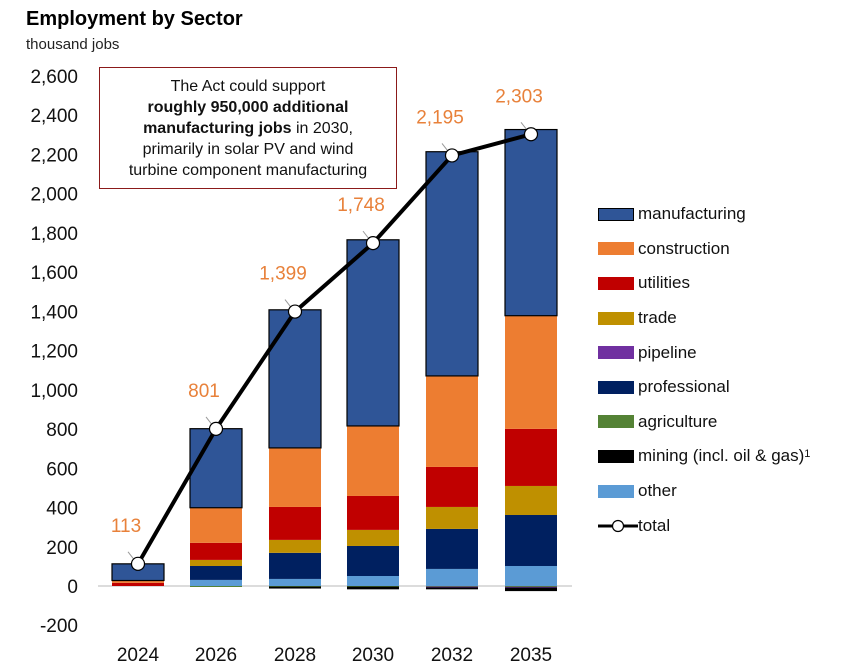  I want to click on annotation-line-4: primarily in solar PV and wind, so click(248, 149).